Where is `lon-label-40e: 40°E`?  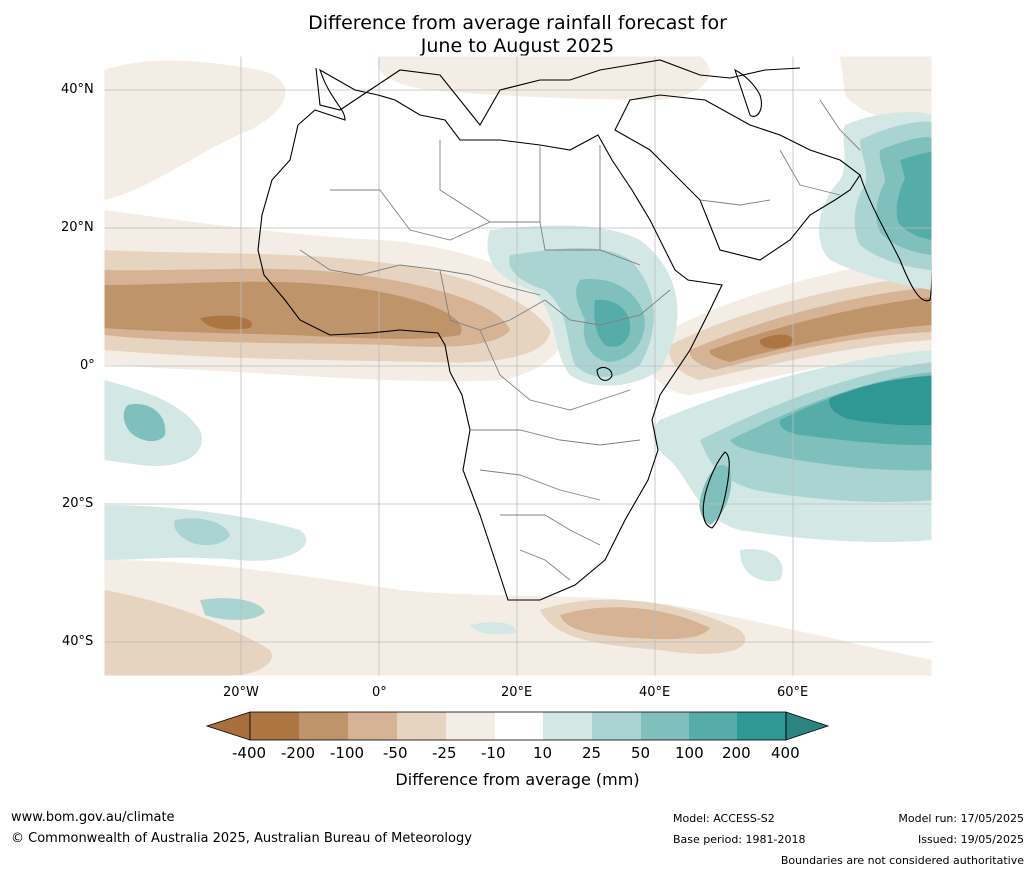
lon-label-40e: 40°E is located at coordinates (655, 692).